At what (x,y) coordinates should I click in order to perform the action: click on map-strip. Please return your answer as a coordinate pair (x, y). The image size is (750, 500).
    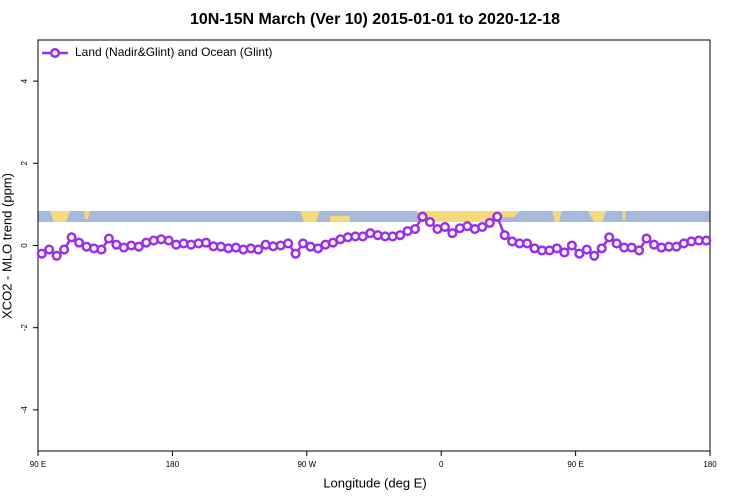
    Looking at the image, I should click on (374, 216).